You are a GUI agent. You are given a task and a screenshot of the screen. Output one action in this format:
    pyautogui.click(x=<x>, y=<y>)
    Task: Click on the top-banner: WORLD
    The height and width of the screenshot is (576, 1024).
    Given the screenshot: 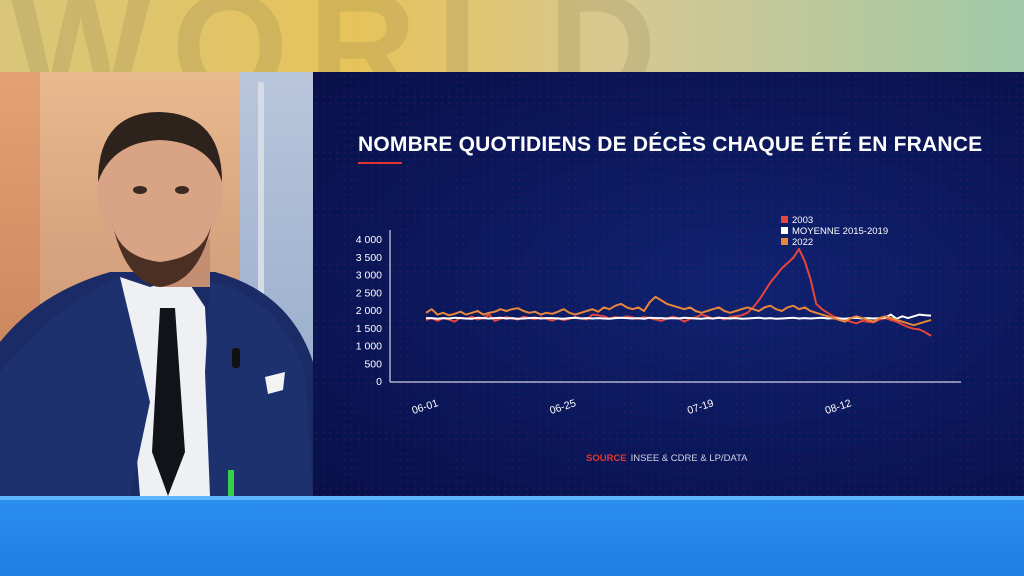 What is the action you would take?
    pyautogui.click(x=512, y=36)
    